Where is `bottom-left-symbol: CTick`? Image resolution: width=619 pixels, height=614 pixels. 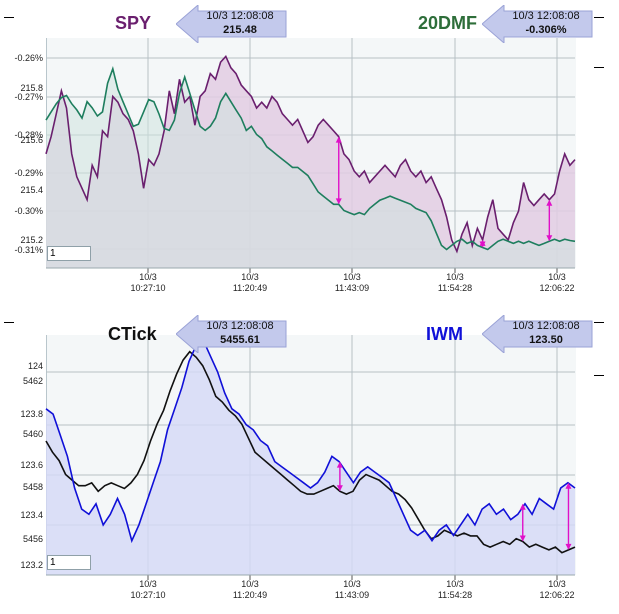
bottom-left-symbol: CTick is located at coordinates (132, 334).